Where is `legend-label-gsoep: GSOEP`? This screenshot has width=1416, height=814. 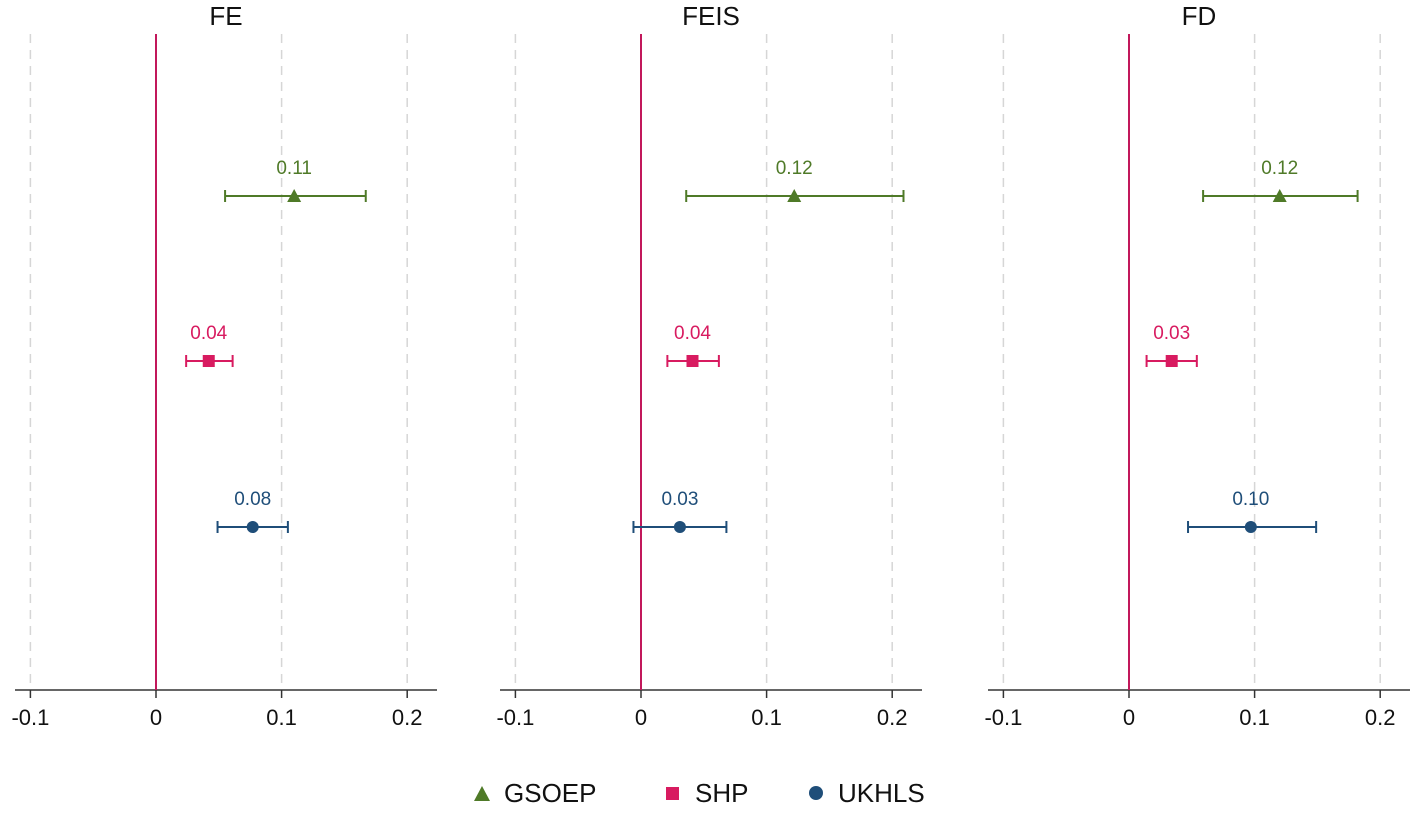
legend-label-gsoep: GSOEP is located at coordinates (550, 793).